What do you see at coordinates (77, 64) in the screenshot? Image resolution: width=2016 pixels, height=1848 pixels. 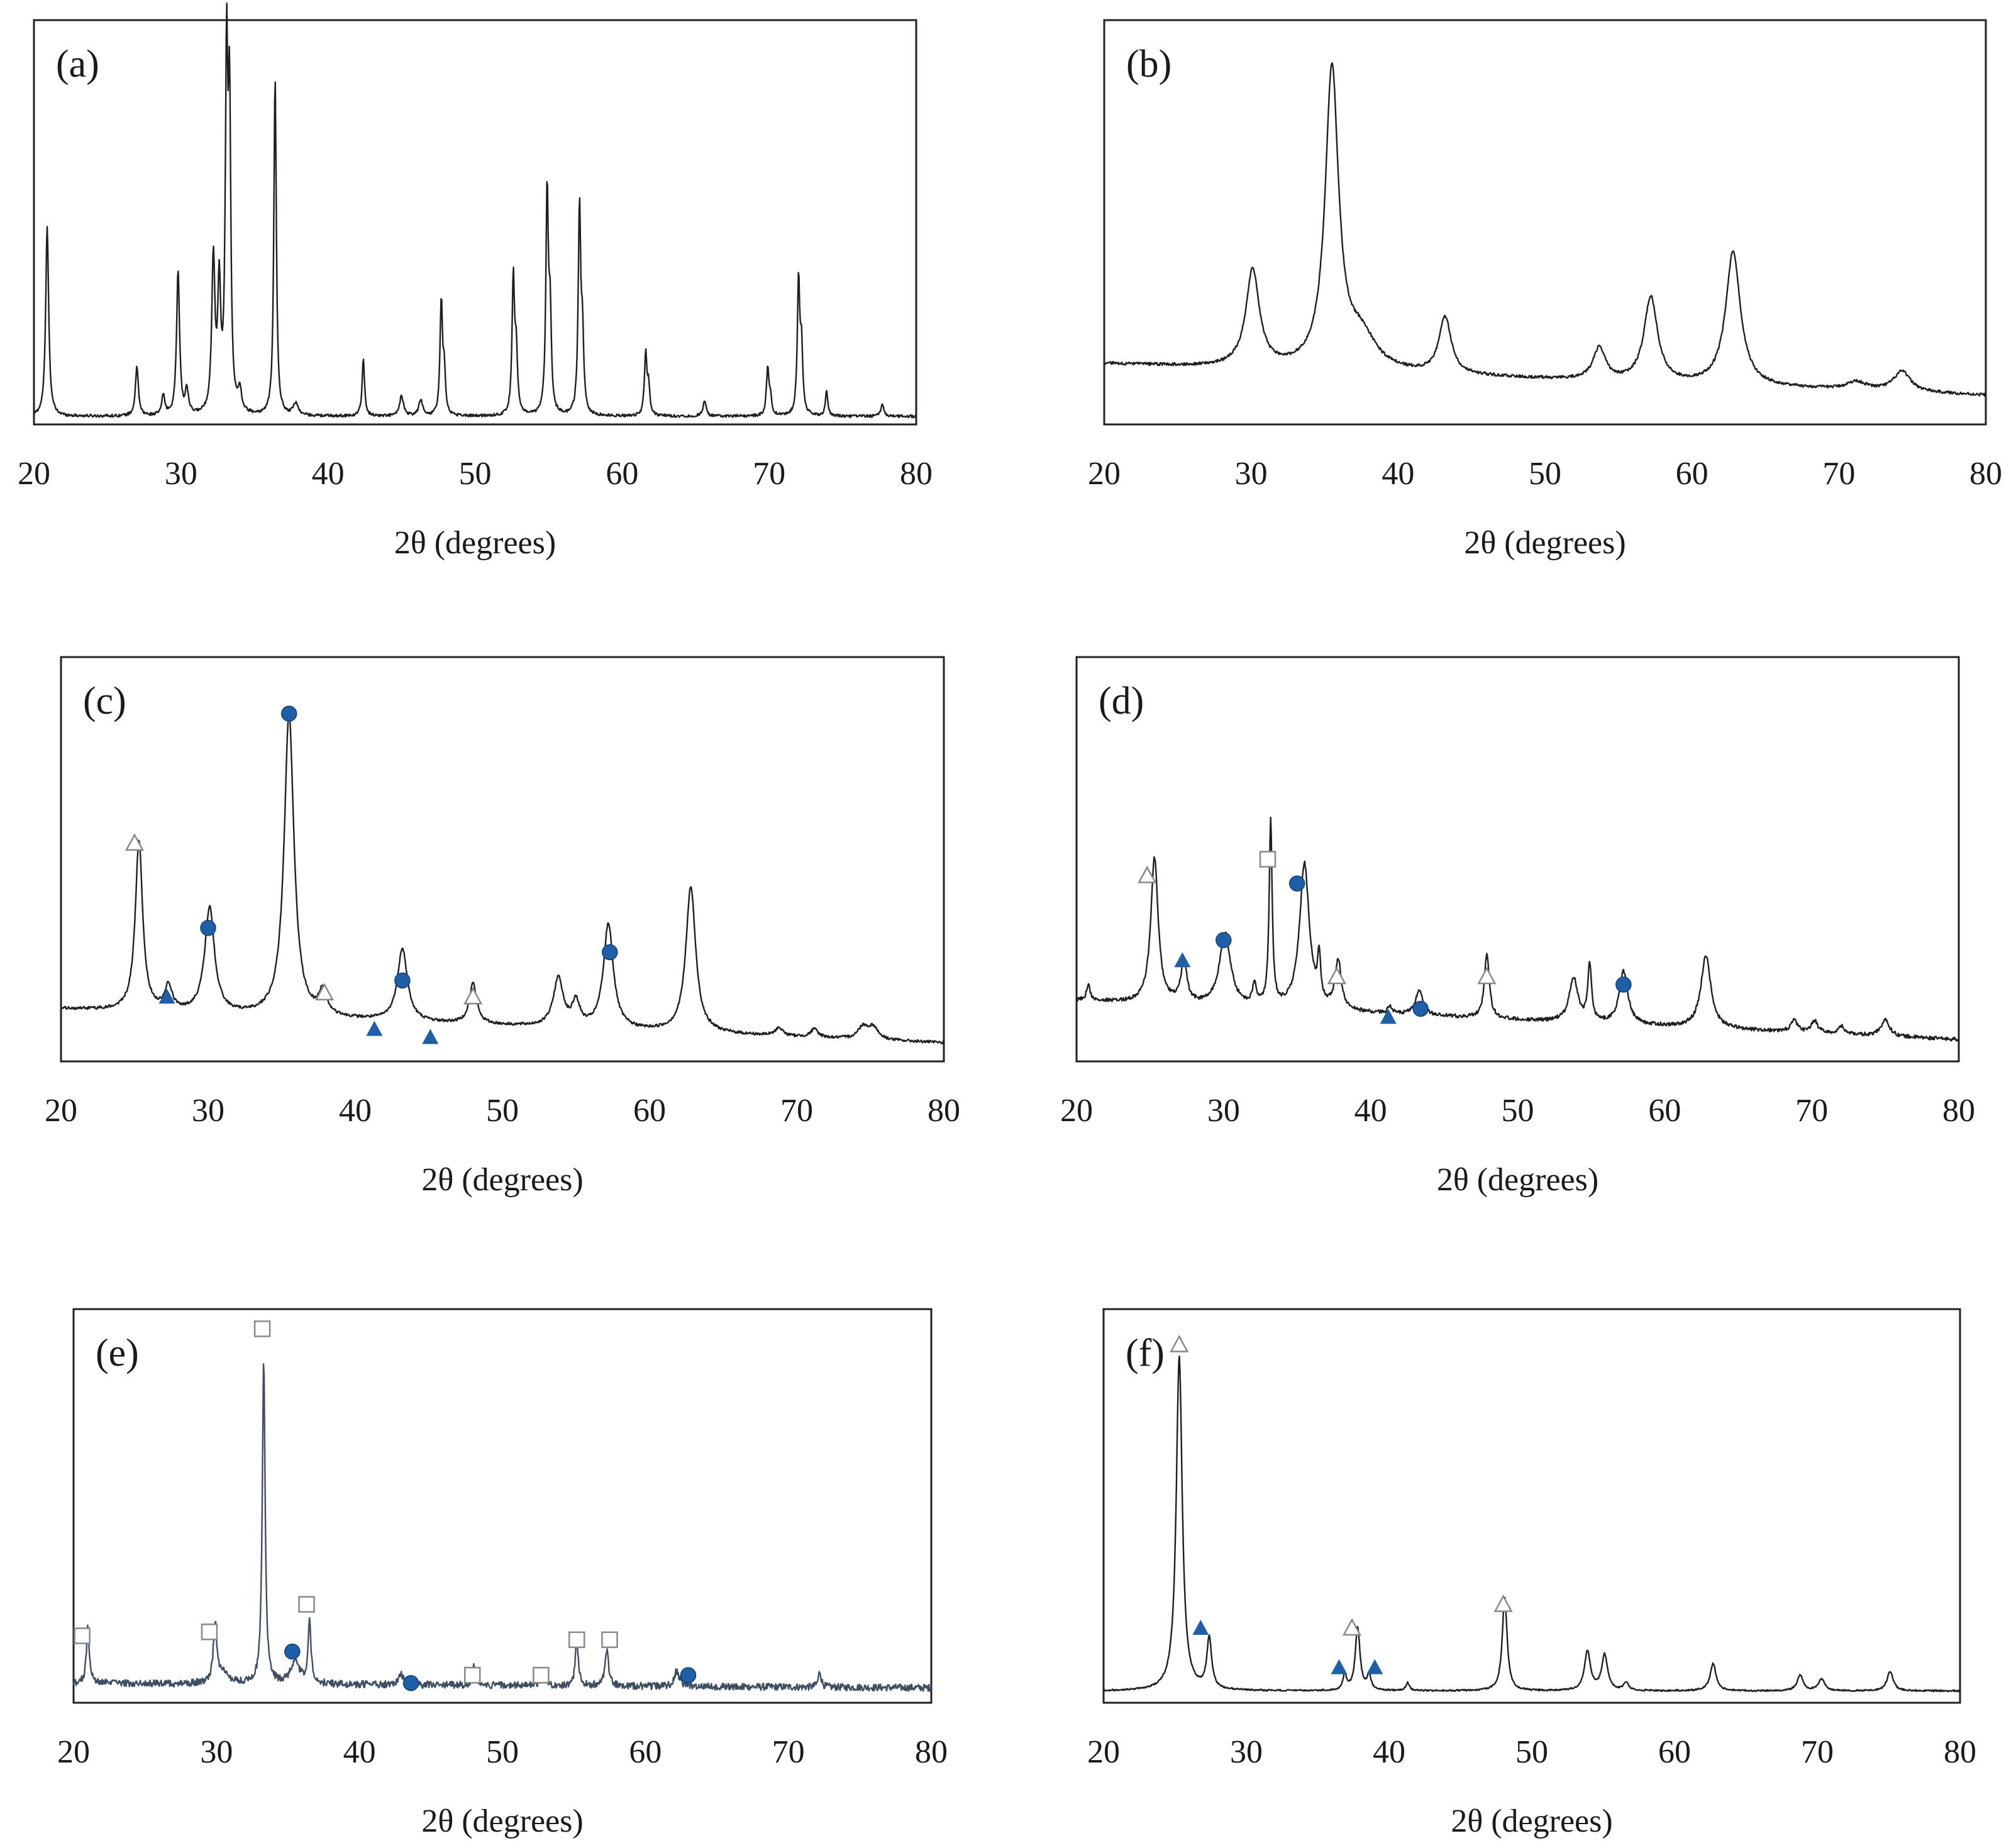 I see `panel-label: (a)` at bounding box center [77, 64].